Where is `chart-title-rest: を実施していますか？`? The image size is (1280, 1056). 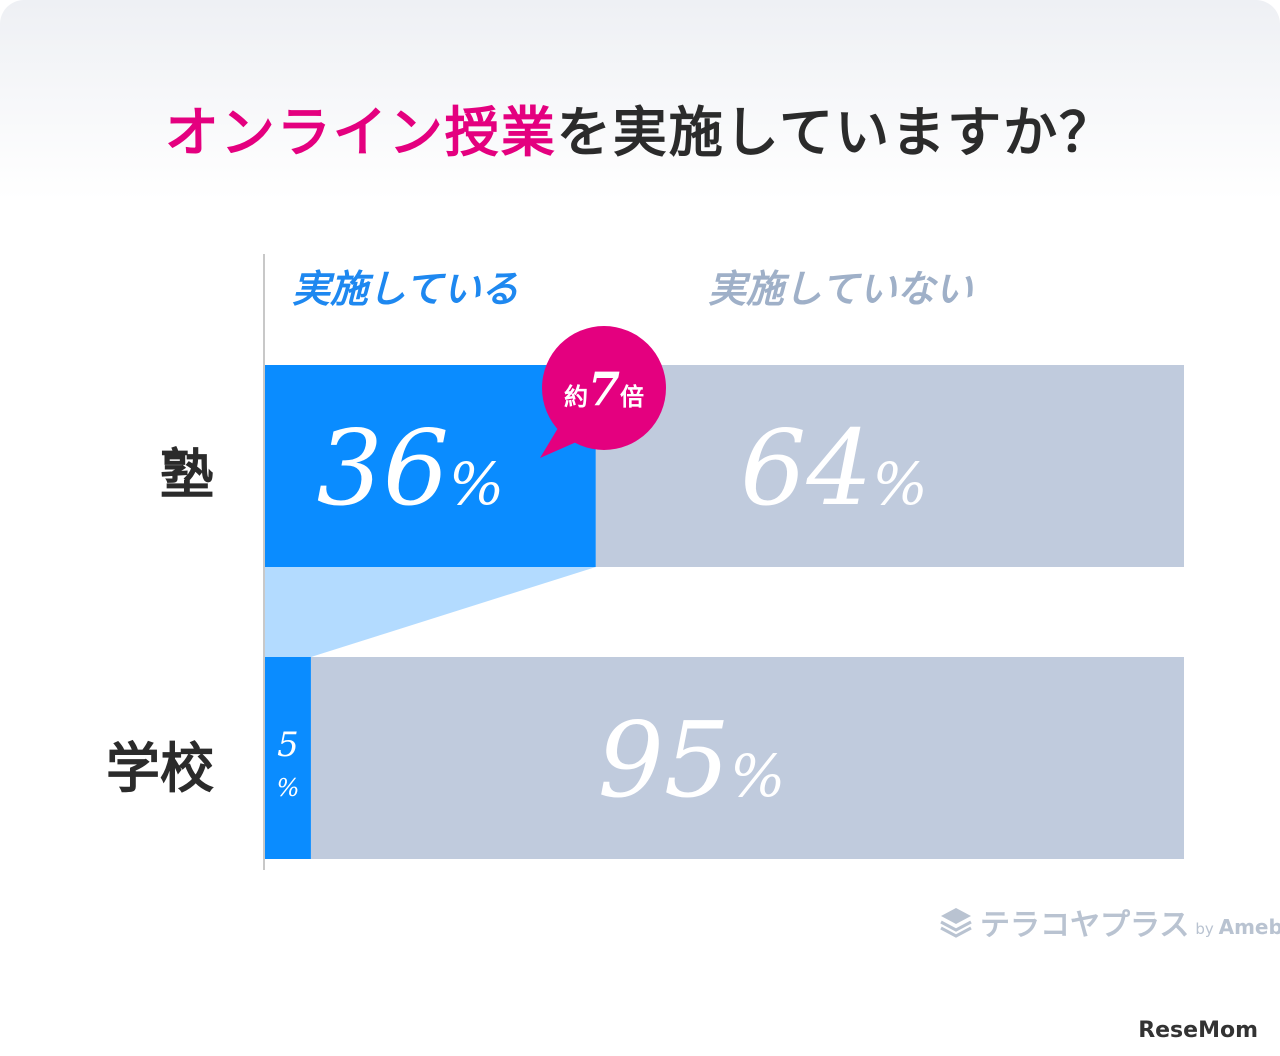 chart-title-rest: を実施していますか？ is located at coordinates (836, 132).